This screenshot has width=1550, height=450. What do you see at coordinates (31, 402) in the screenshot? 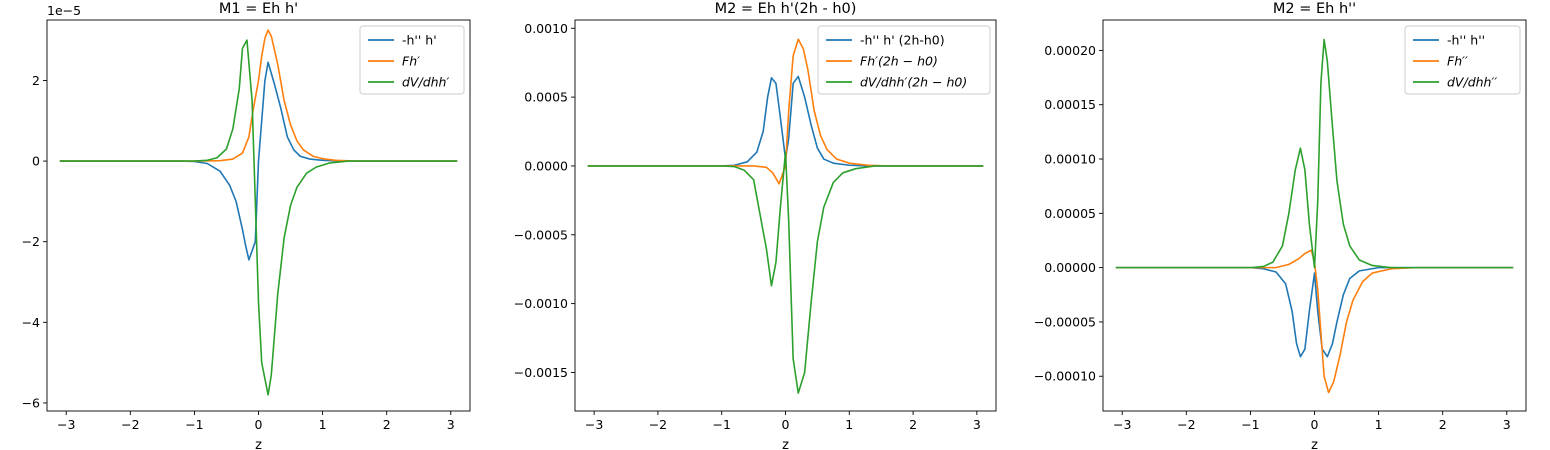
I see `y-tick-label: −6` at bounding box center [31, 402].